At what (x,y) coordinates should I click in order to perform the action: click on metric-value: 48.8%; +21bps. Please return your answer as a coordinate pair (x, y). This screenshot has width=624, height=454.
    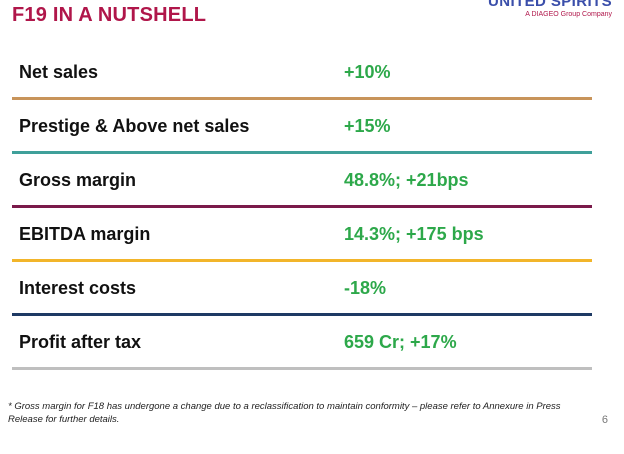
    Looking at the image, I should click on (406, 180).